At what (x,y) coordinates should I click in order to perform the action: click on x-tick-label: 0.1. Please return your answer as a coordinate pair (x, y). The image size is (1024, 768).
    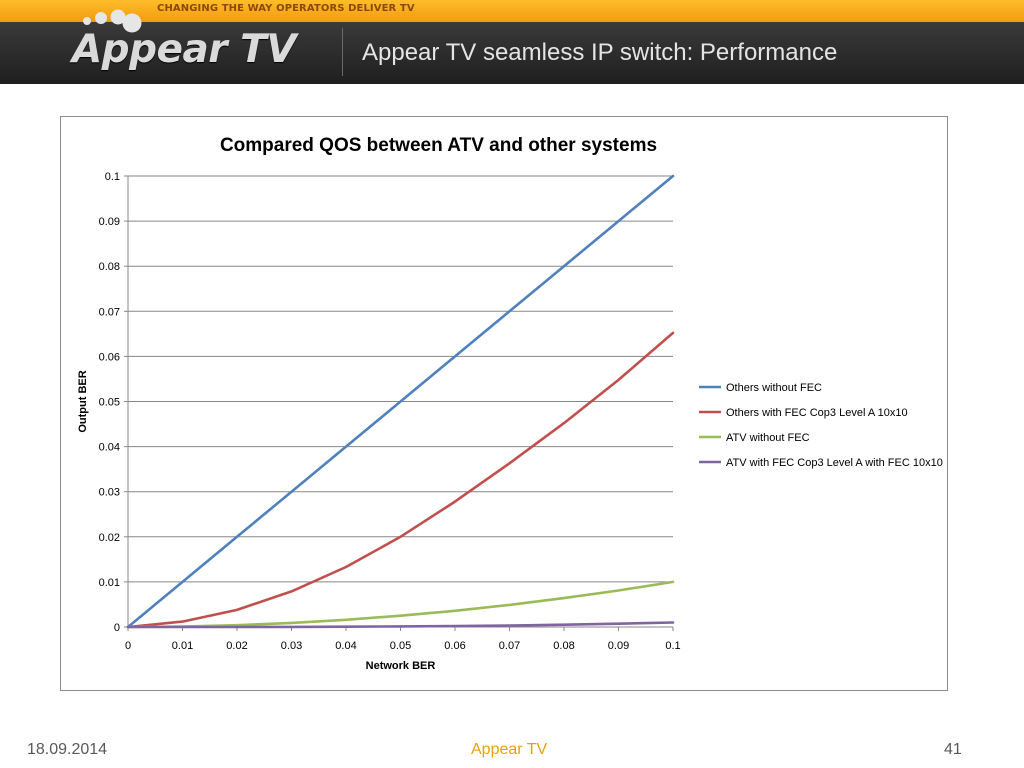
    Looking at the image, I should click on (672, 646).